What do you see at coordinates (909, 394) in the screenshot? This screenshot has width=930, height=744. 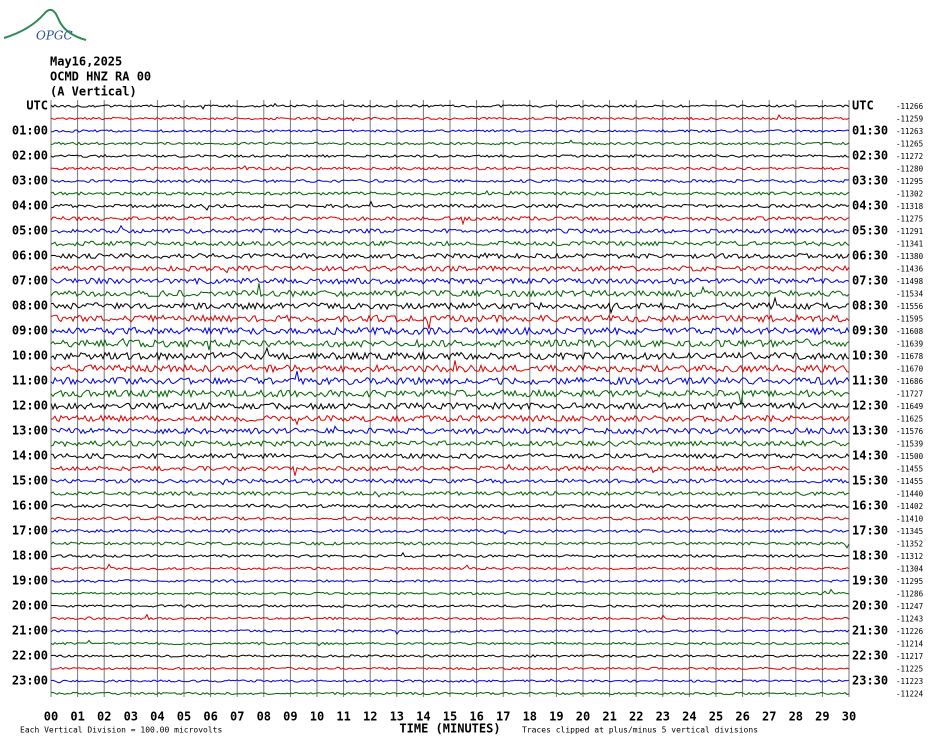 I see `offset-label: -11727` at bounding box center [909, 394].